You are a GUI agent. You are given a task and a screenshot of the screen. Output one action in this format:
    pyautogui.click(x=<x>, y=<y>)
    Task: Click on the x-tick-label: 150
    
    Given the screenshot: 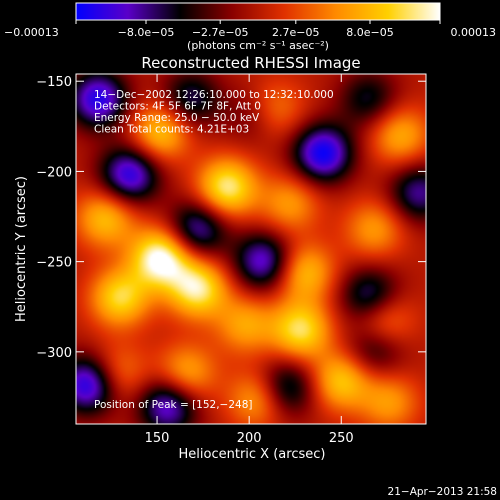 What is the action you would take?
    pyautogui.click(x=157, y=438)
    